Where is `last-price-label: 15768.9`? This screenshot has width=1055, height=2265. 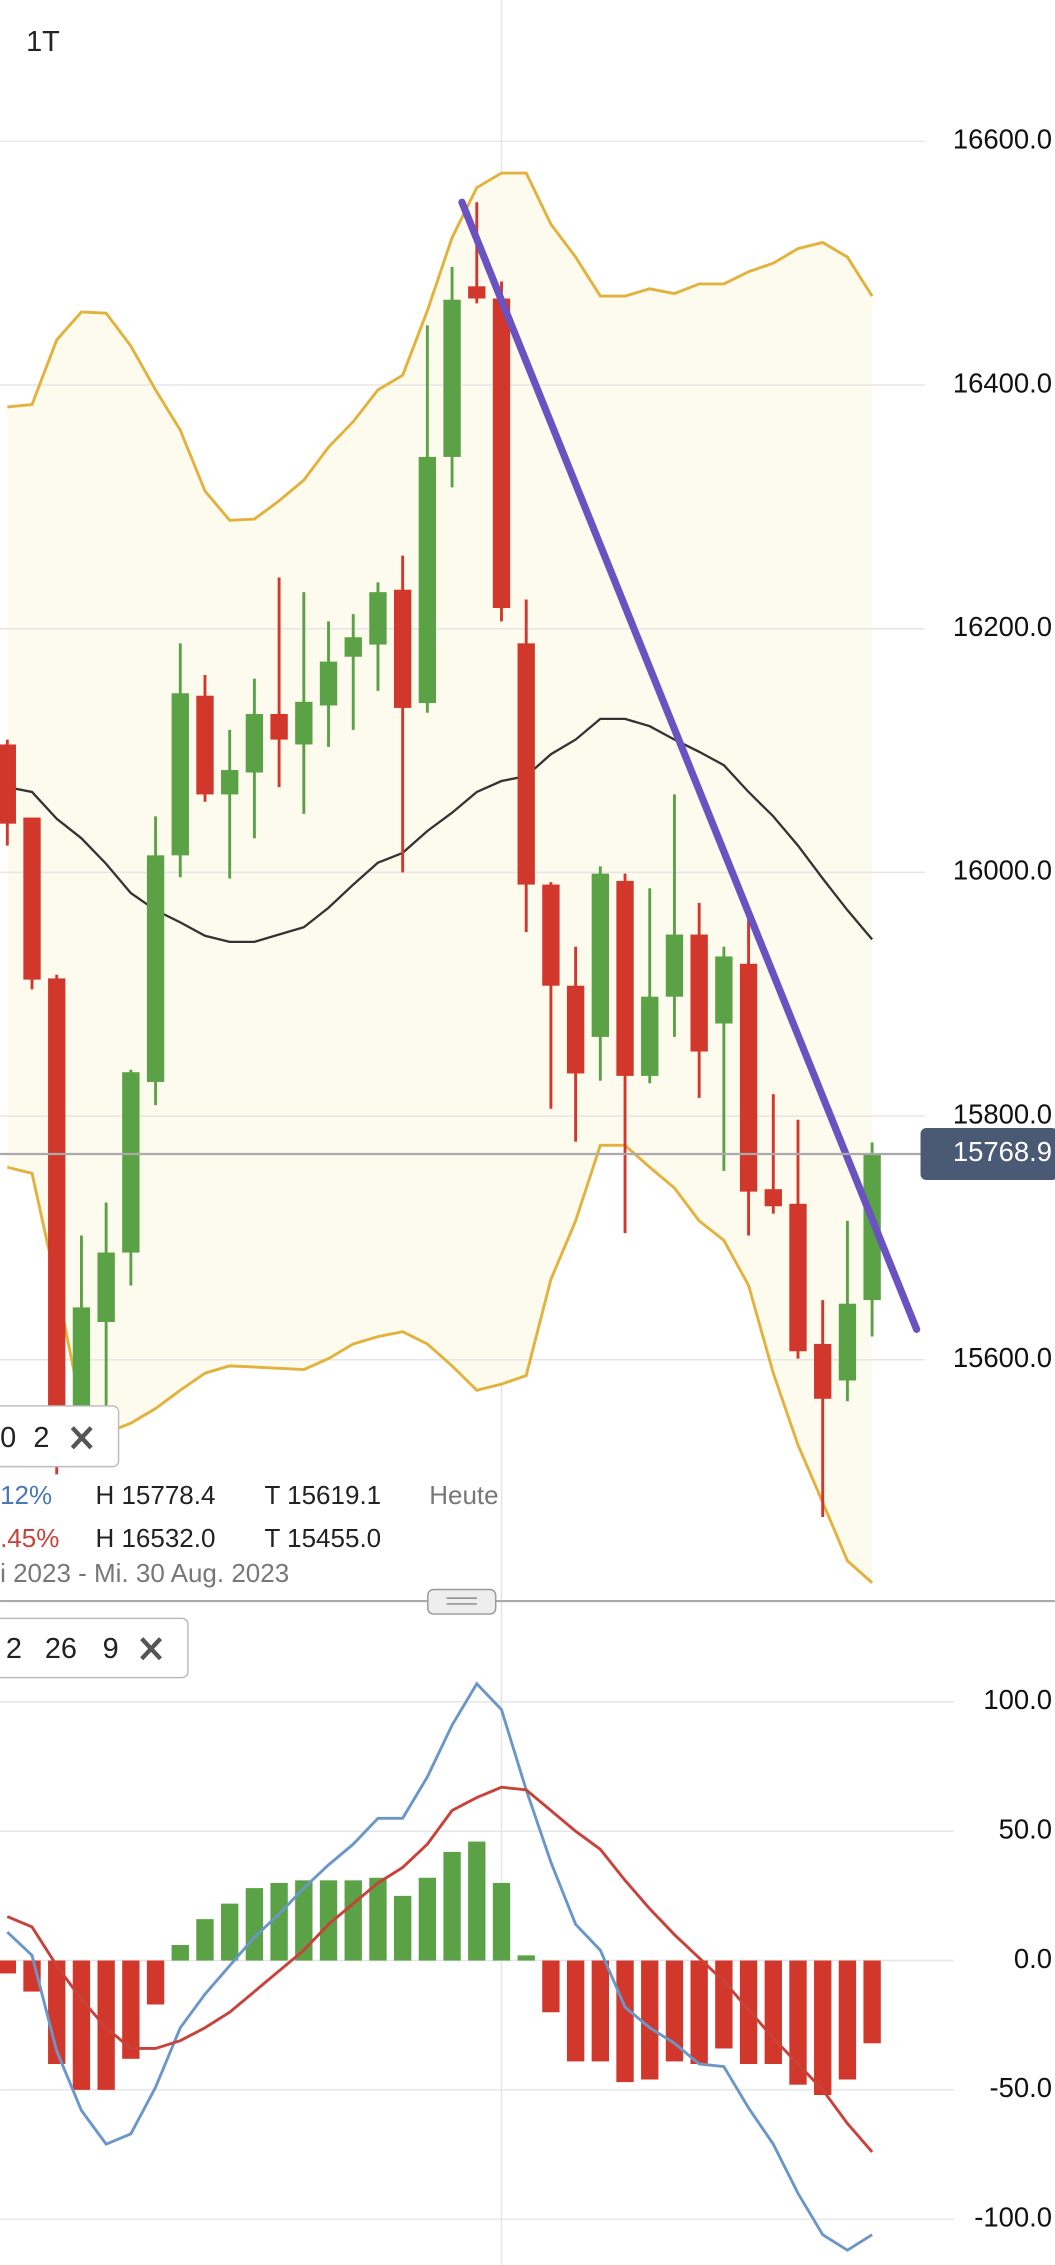 last-price-label: 15768.9 is located at coordinates (1002, 1151).